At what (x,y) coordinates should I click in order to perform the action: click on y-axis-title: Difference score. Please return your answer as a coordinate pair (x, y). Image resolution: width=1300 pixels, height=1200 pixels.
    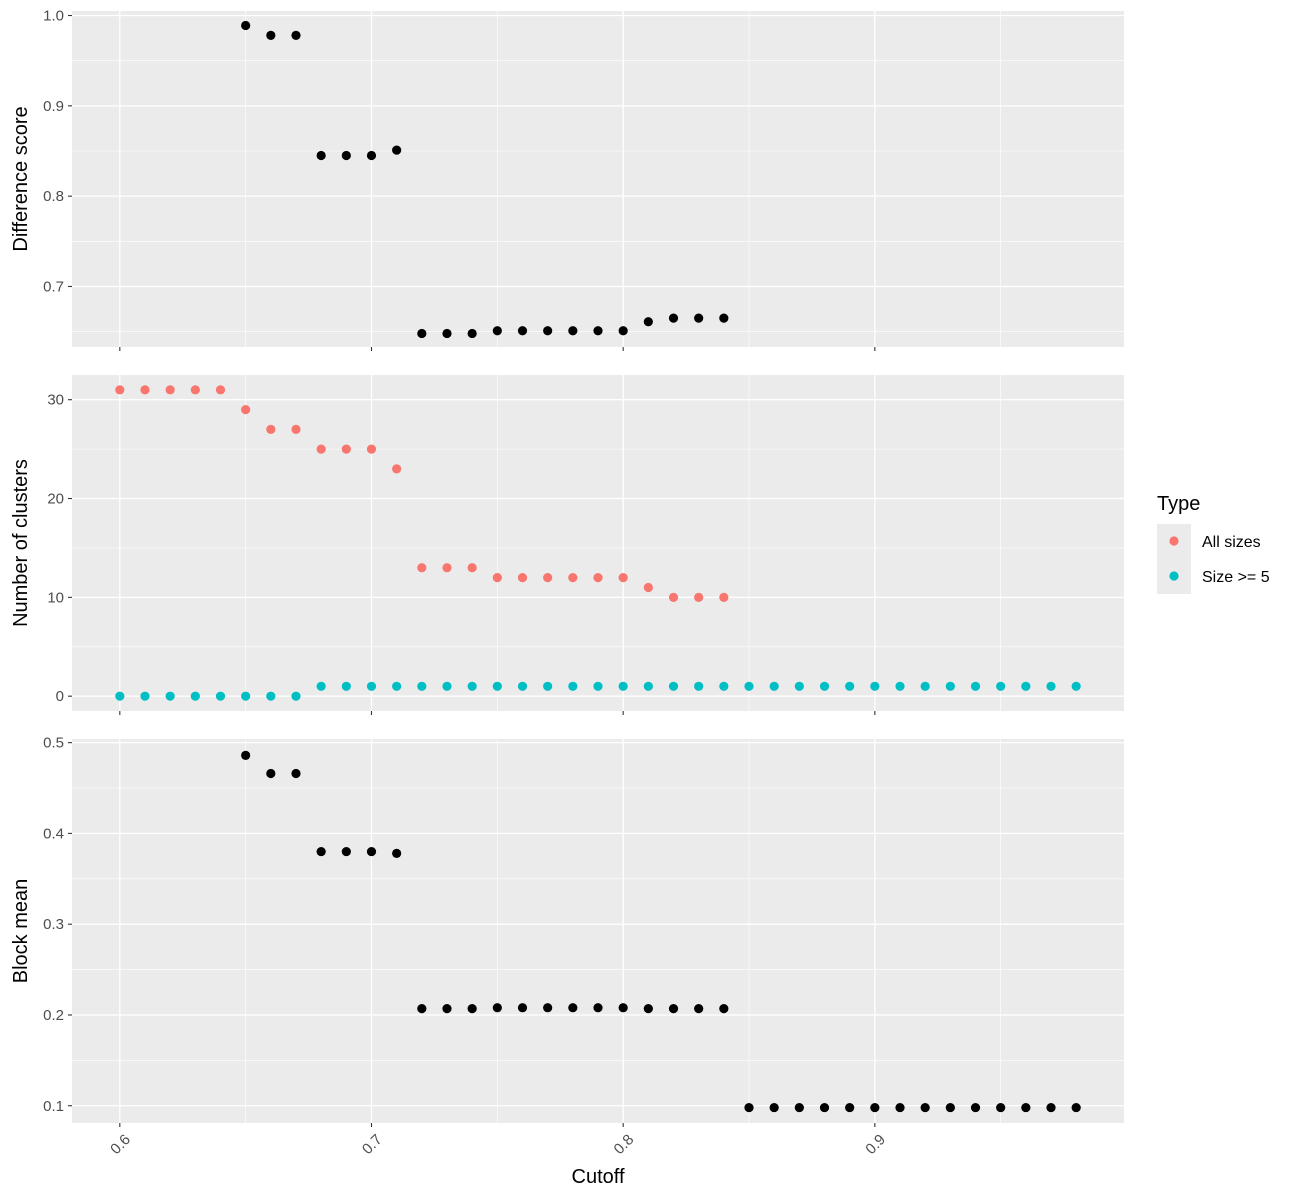
    Looking at the image, I should click on (21, 178).